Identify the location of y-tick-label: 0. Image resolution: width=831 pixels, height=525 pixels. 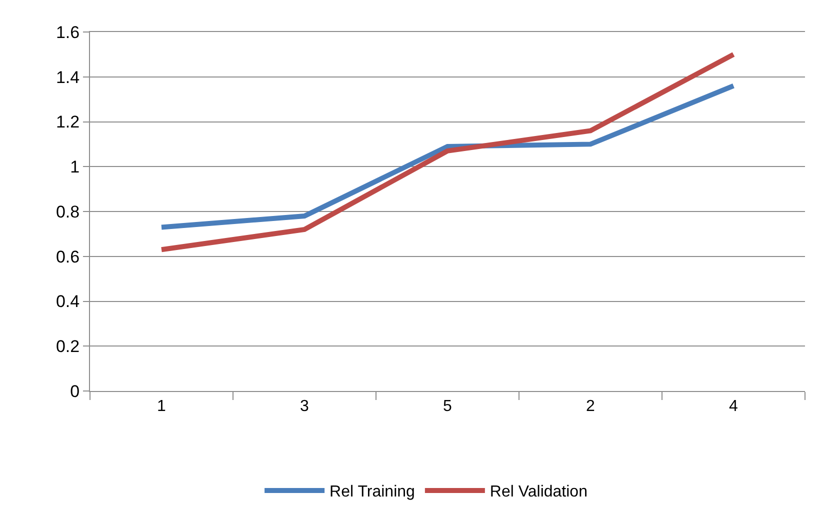
(75, 391).